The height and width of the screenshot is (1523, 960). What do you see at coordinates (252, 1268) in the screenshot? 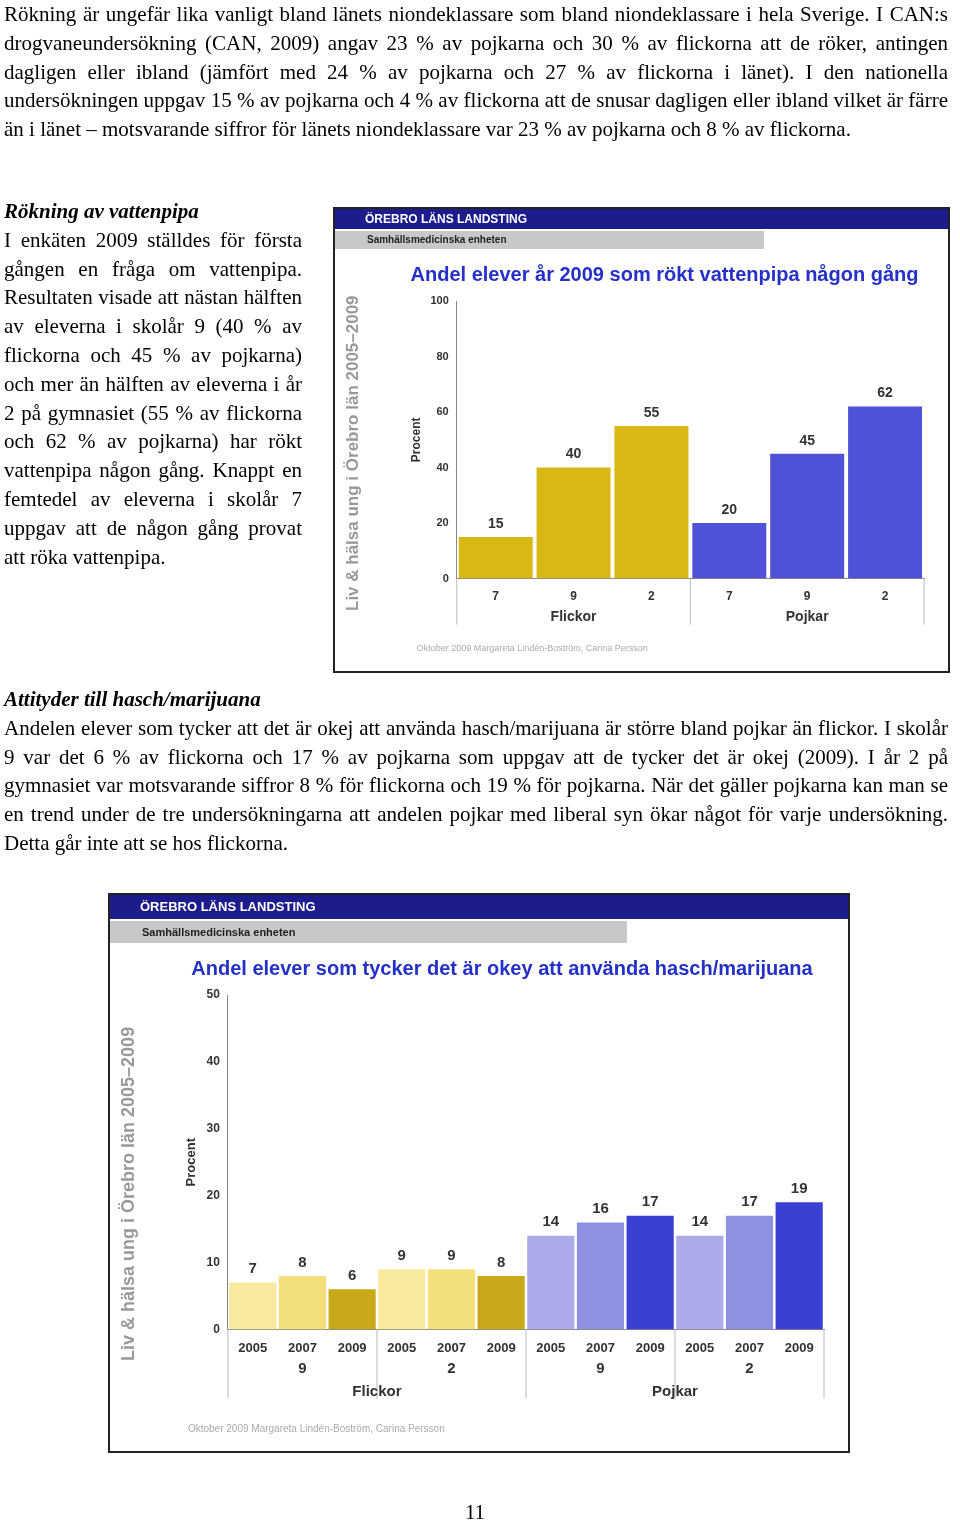
I see `data-label: 7` at bounding box center [252, 1268].